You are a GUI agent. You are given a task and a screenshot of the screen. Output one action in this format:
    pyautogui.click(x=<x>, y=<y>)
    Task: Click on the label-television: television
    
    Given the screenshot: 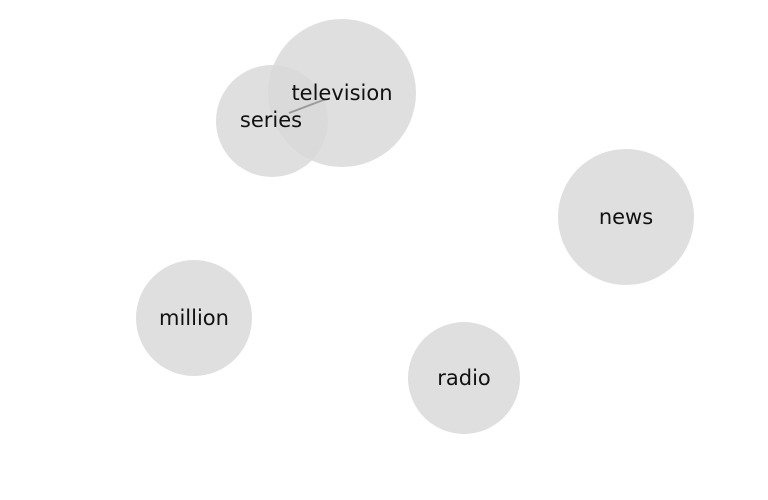 What is the action you would take?
    pyautogui.click(x=341, y=93)
    